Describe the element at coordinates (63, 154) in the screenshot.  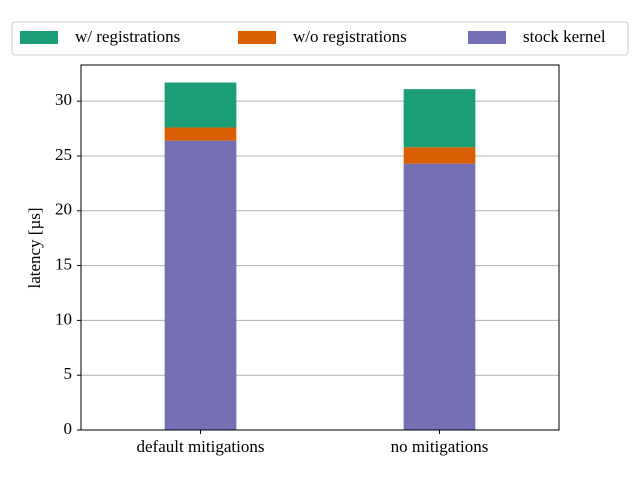
I see `y-tick-label: 25` at that location.